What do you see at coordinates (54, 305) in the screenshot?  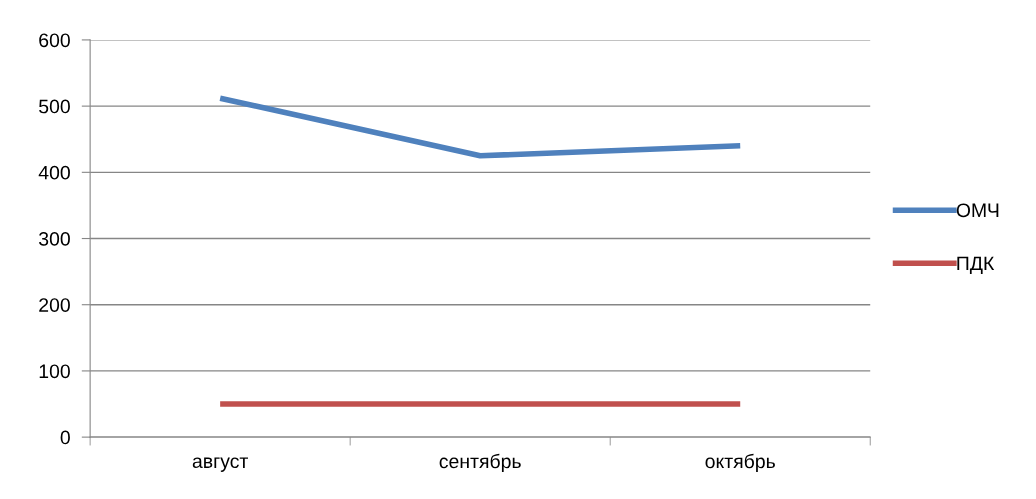 I see `y-tick-label: 200` at bounding box center [54, 305].